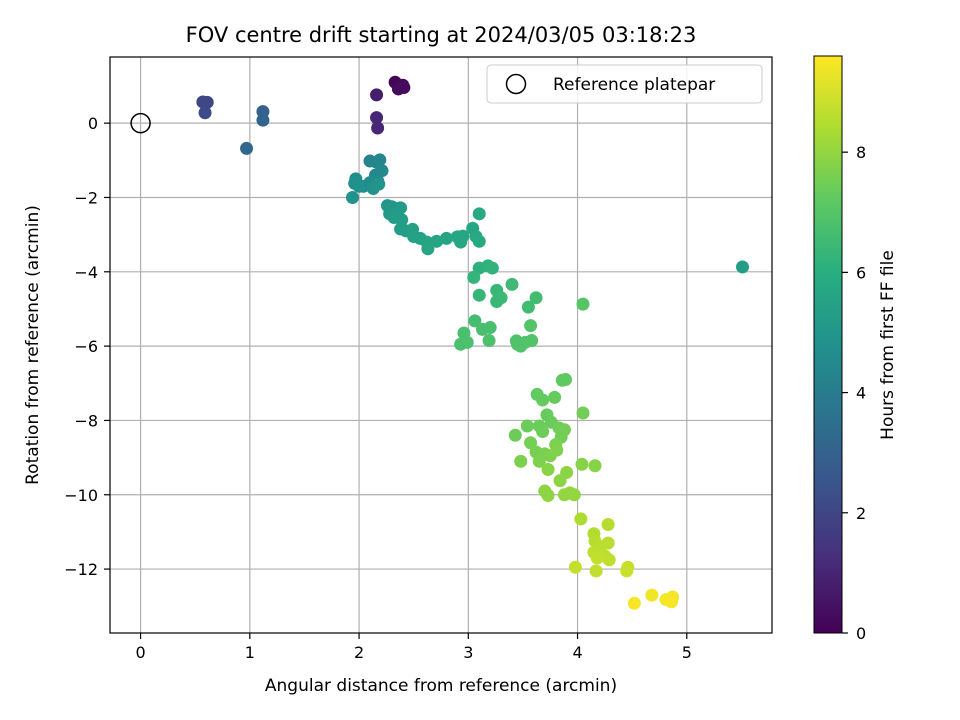  I want to click on y-tick-label: −6, so click(86, 346).